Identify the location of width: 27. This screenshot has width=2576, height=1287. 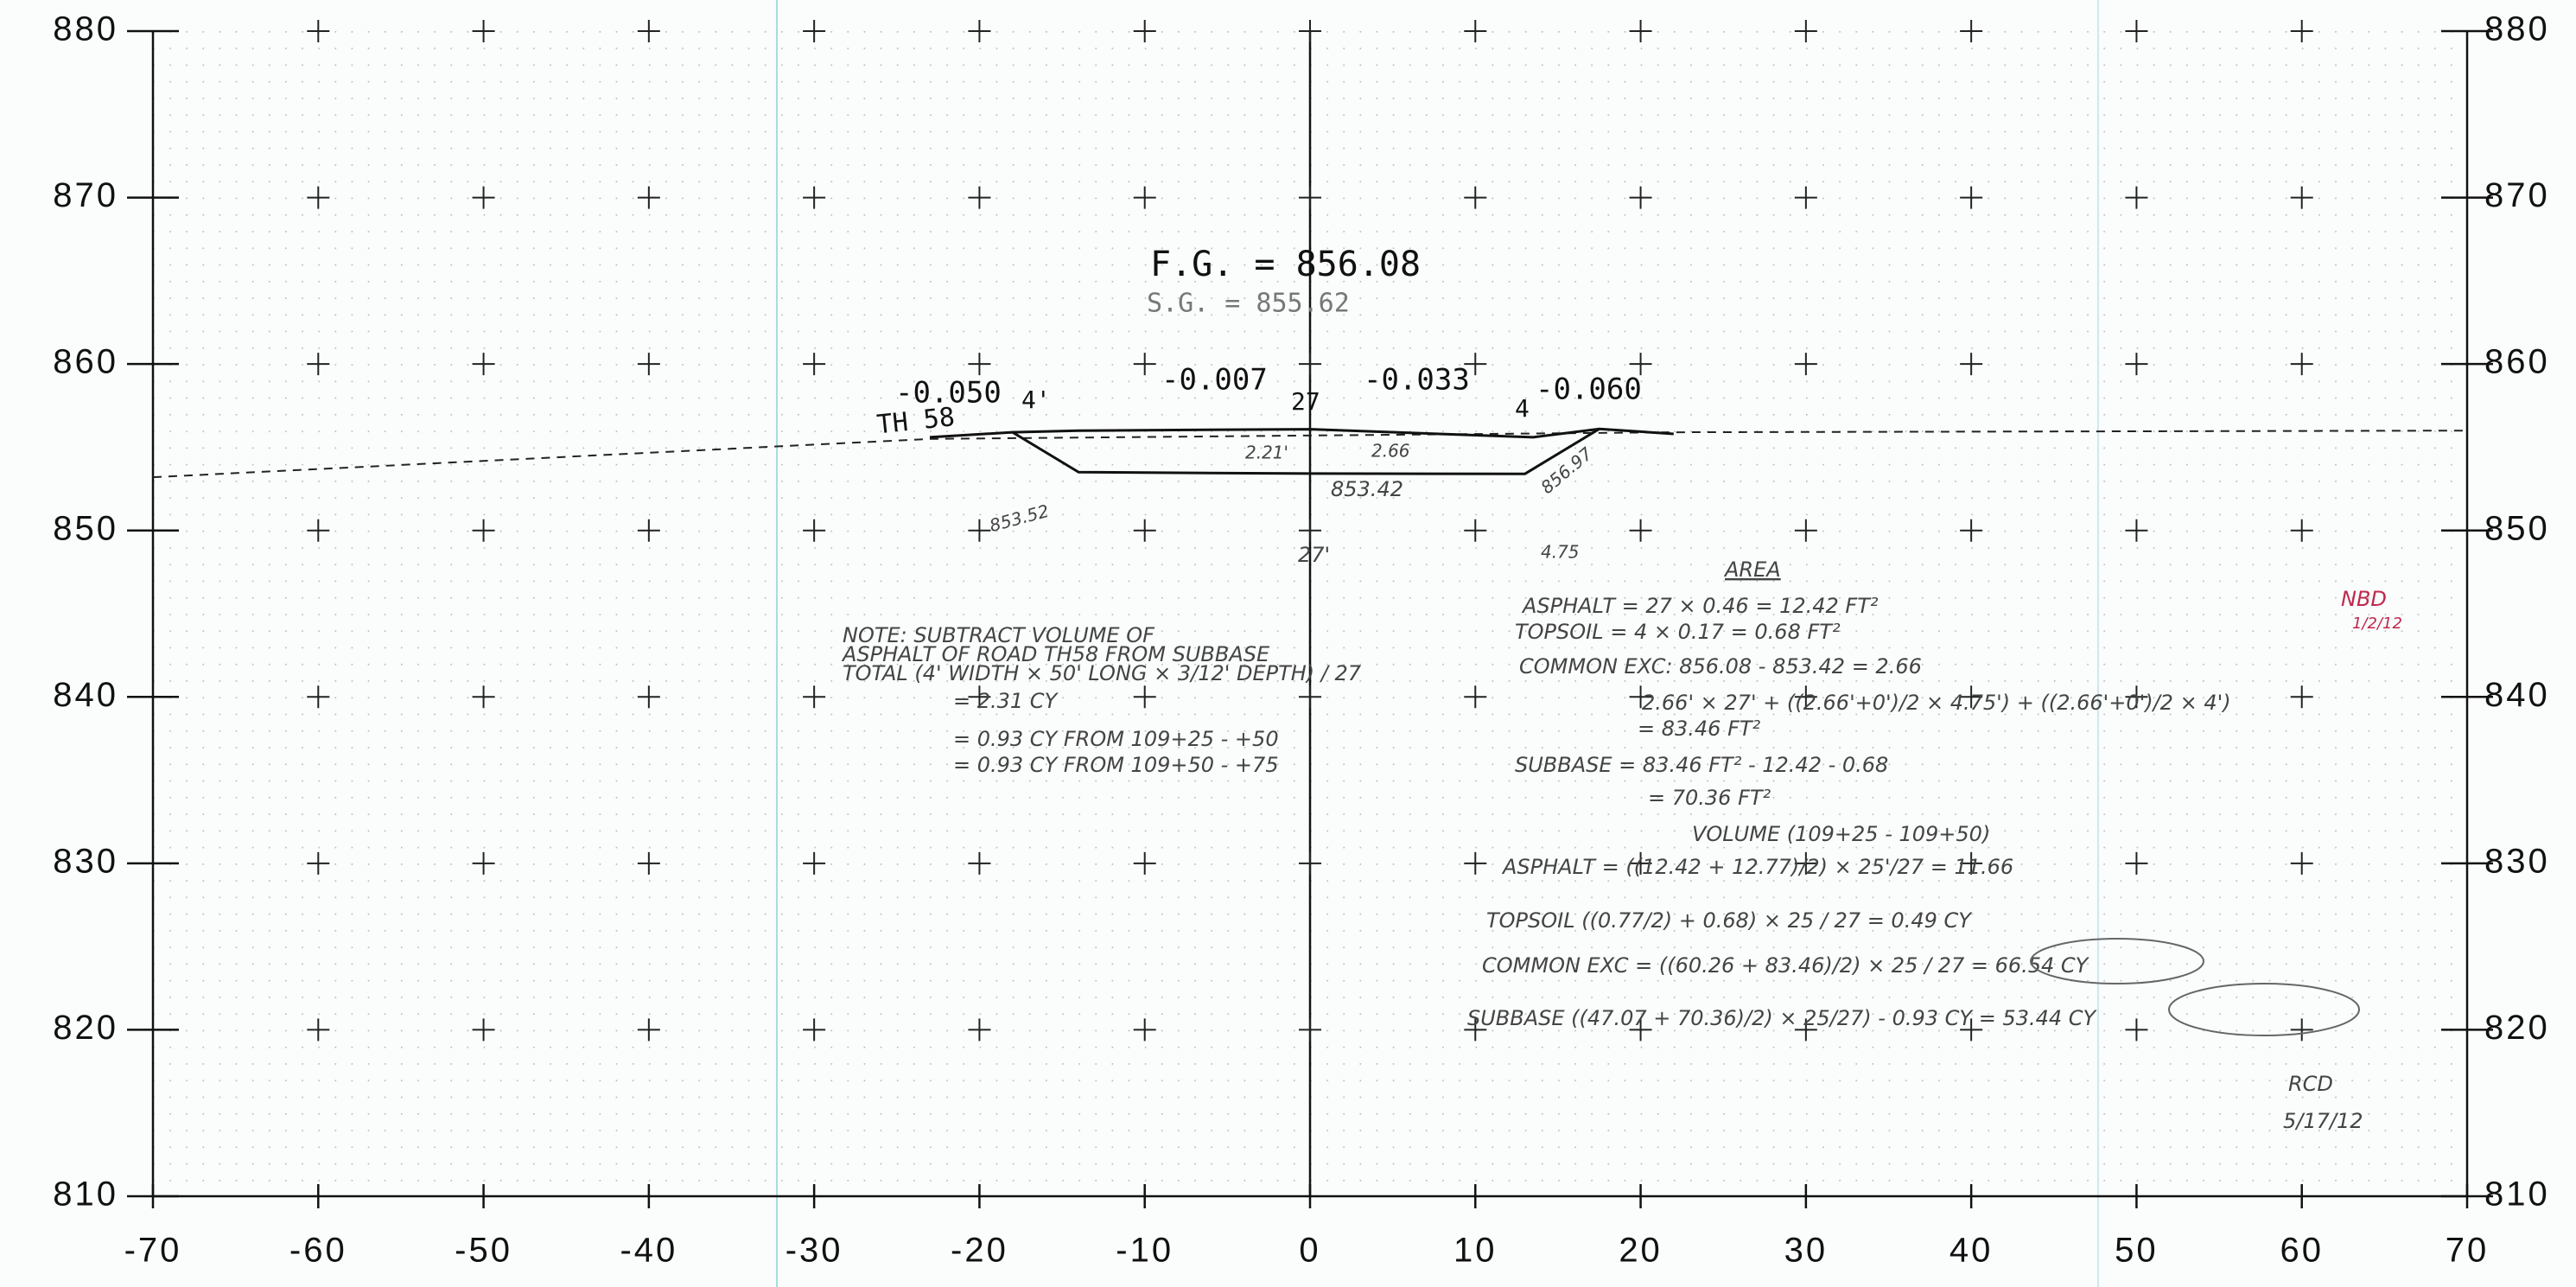
(1306, 402).